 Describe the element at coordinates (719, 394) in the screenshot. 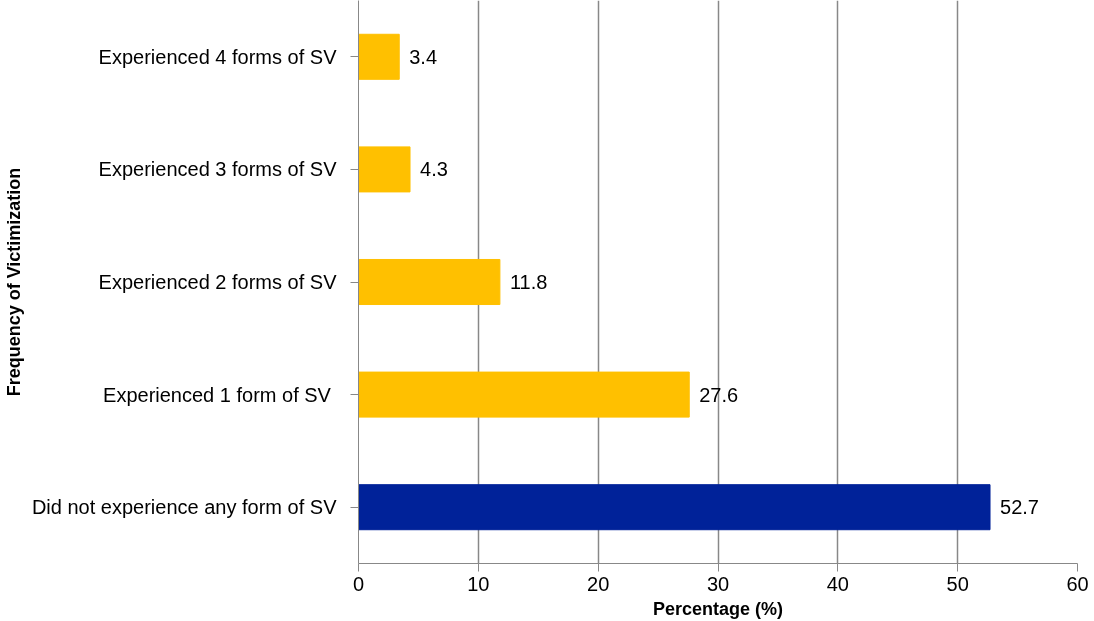

I see `data-label: 27.6` at that location.